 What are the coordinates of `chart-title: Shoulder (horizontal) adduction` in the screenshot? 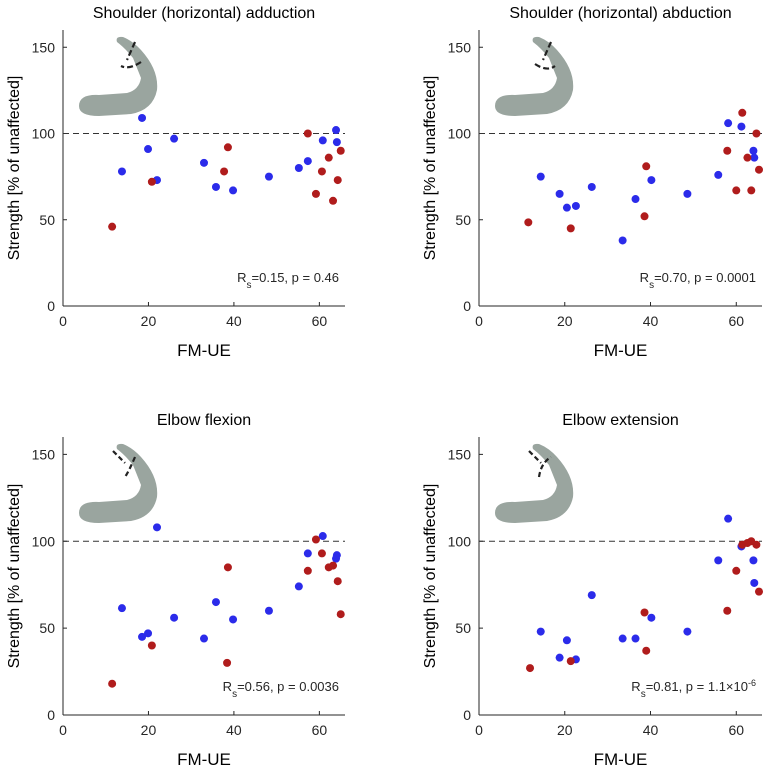 It's located at (204, 13).